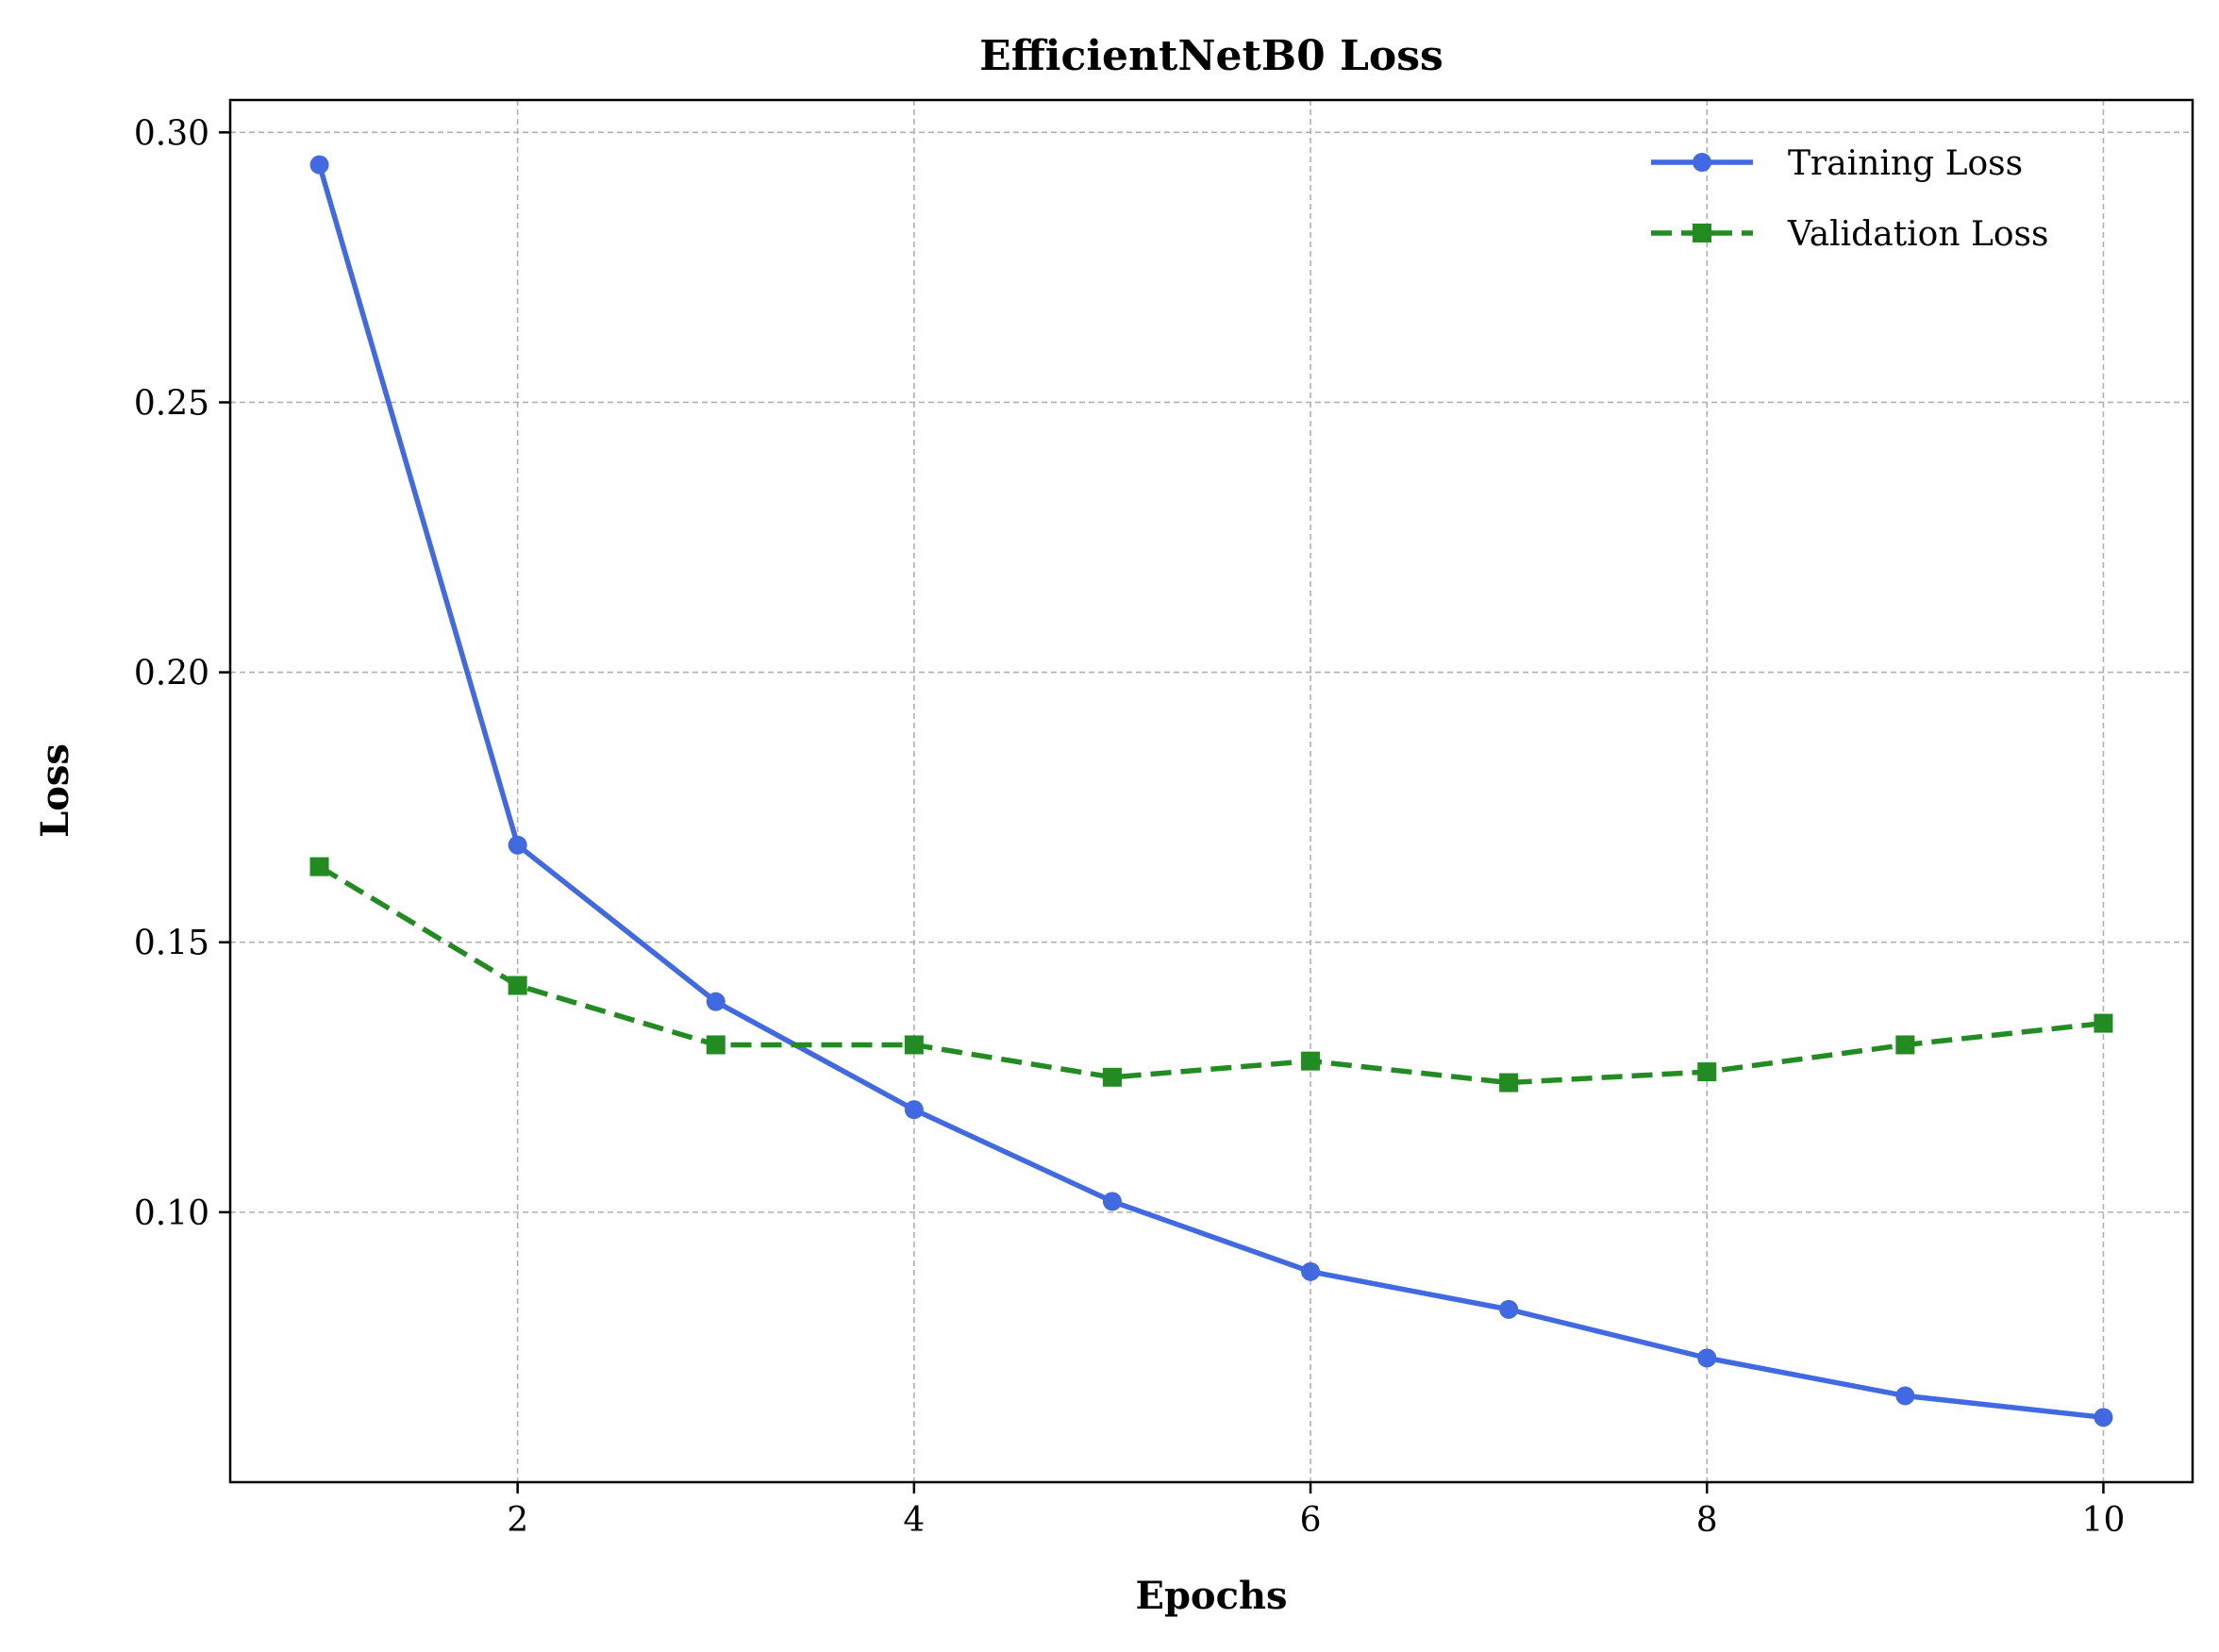 The height and width of the screenshot is (1652, 2219). What do you see at coordinates (171, 133) in the screenshot?
I see `y-tick-label: 0.30` at bounding box center [171, 133].